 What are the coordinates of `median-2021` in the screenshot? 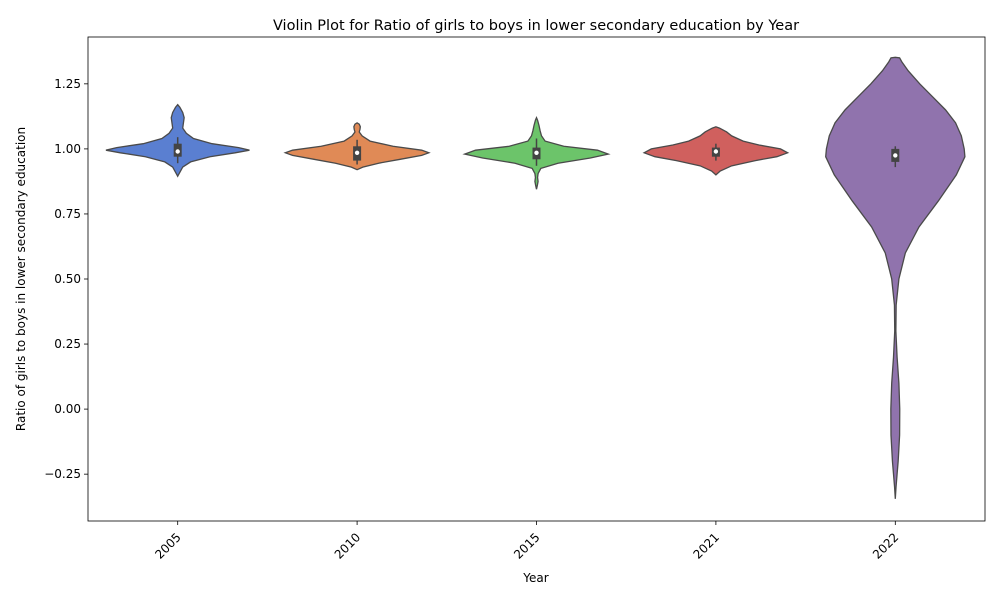 It's located at (716, 151).